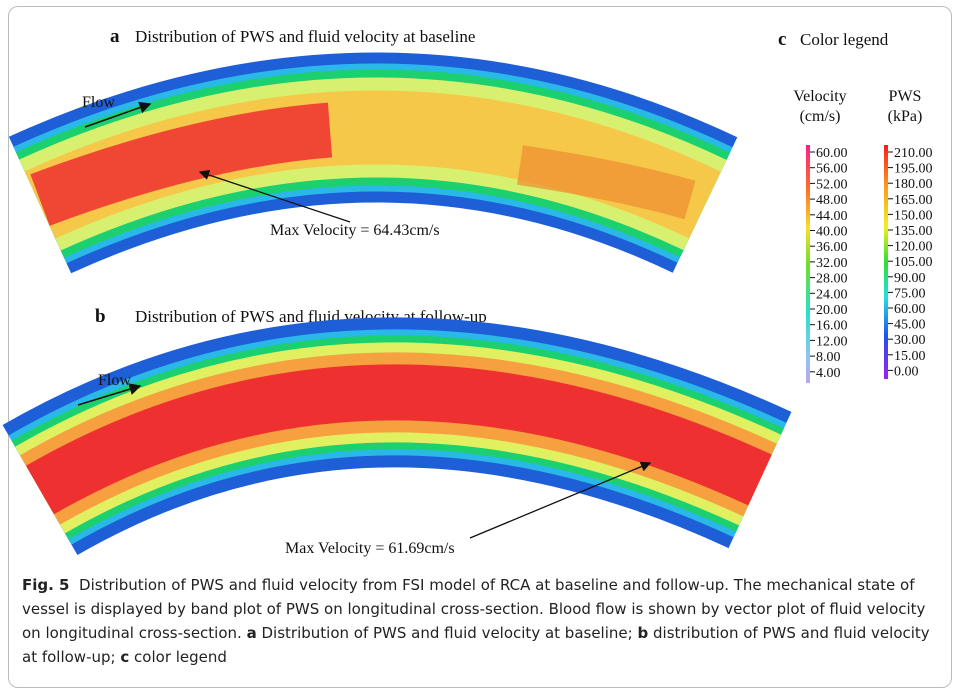  What do you see at coordinates (905, 116) in the screenshot?
I see `legend-unit: (kPa)` at bounding box center [905, 116].